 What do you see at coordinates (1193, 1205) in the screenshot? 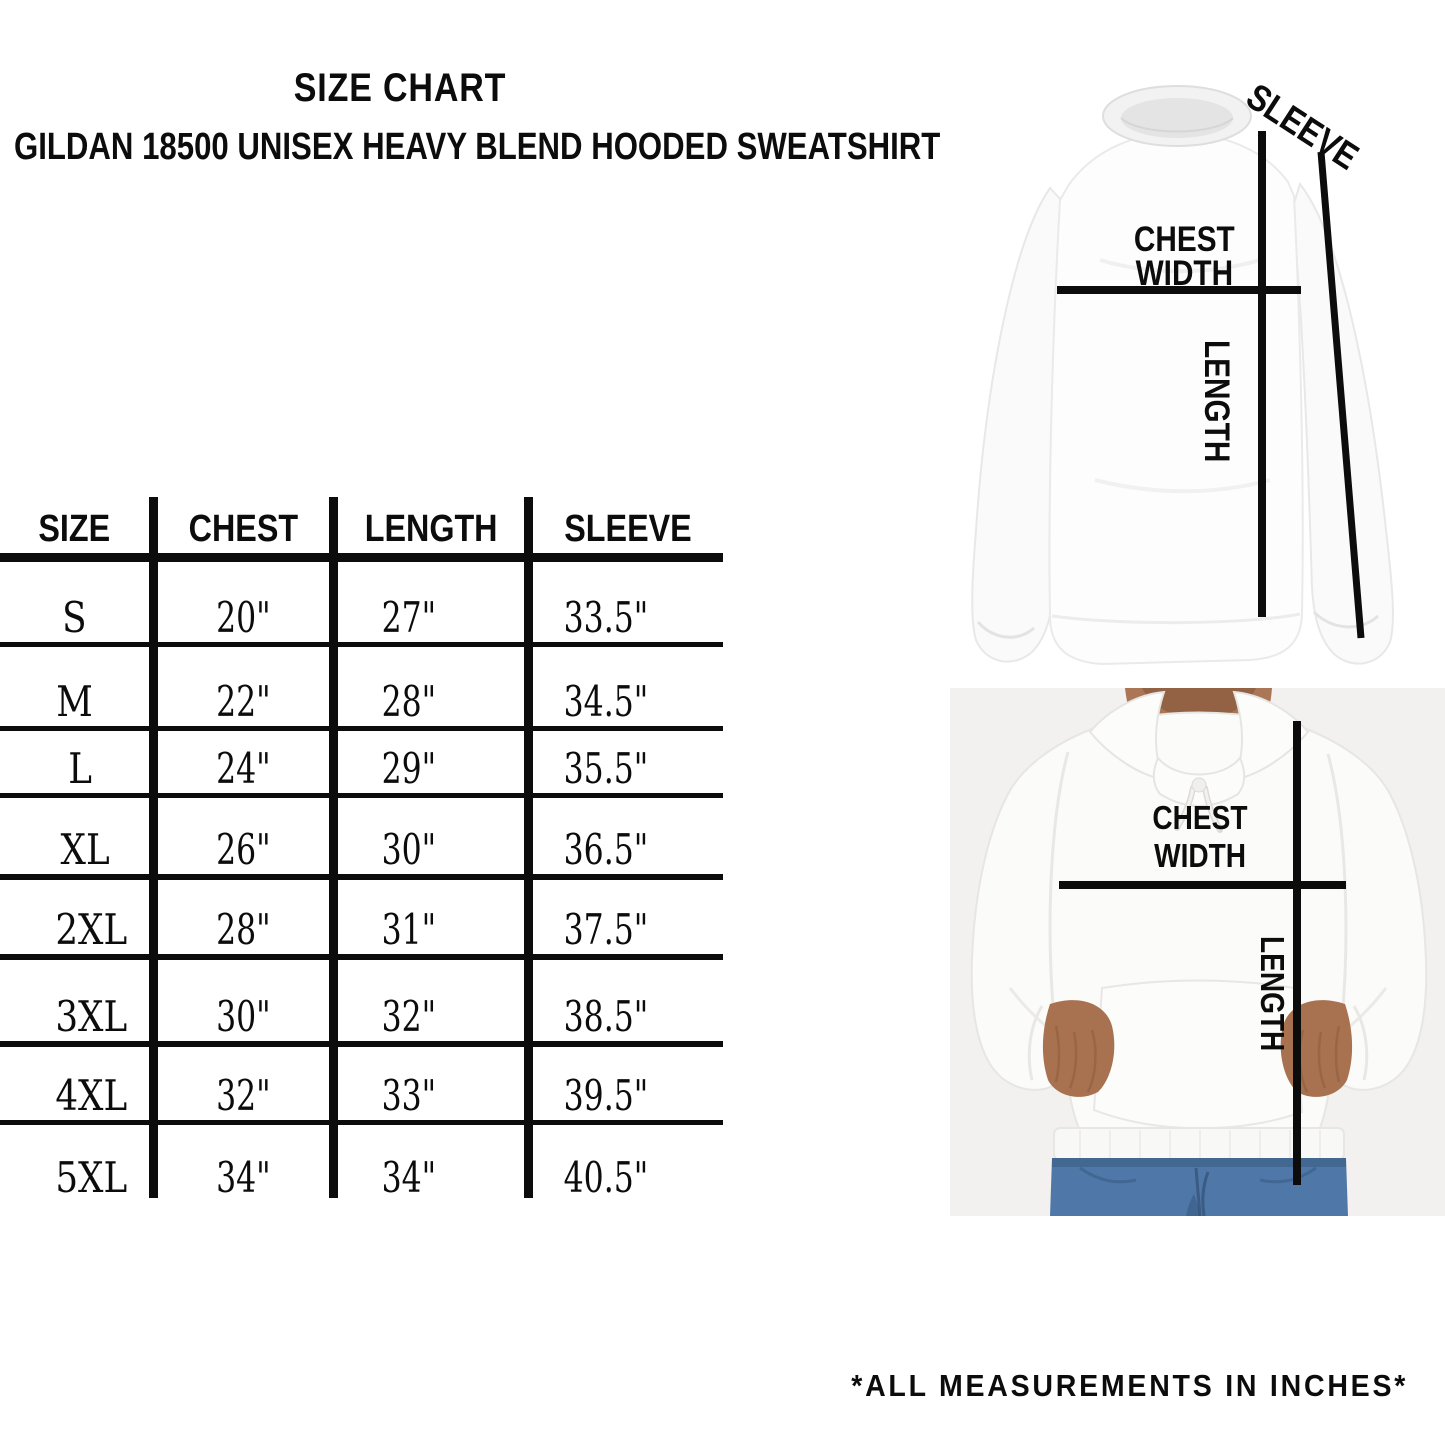
I see `jeans-leg-shadow` at bounding box center [1193, 1205].